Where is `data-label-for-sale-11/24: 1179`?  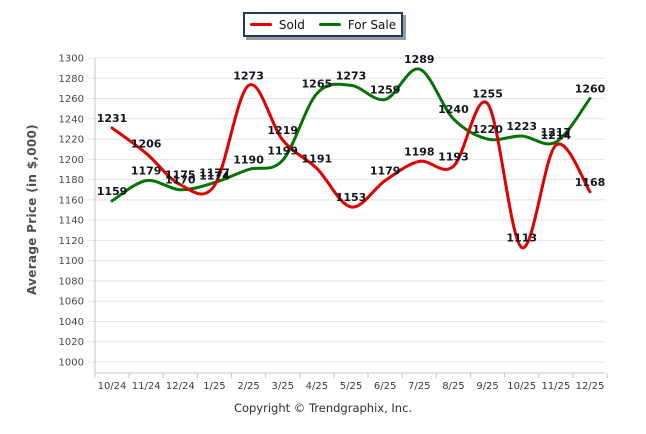 data-label-for-sale-11/24: 1179 is located at coordinates (146, 171).